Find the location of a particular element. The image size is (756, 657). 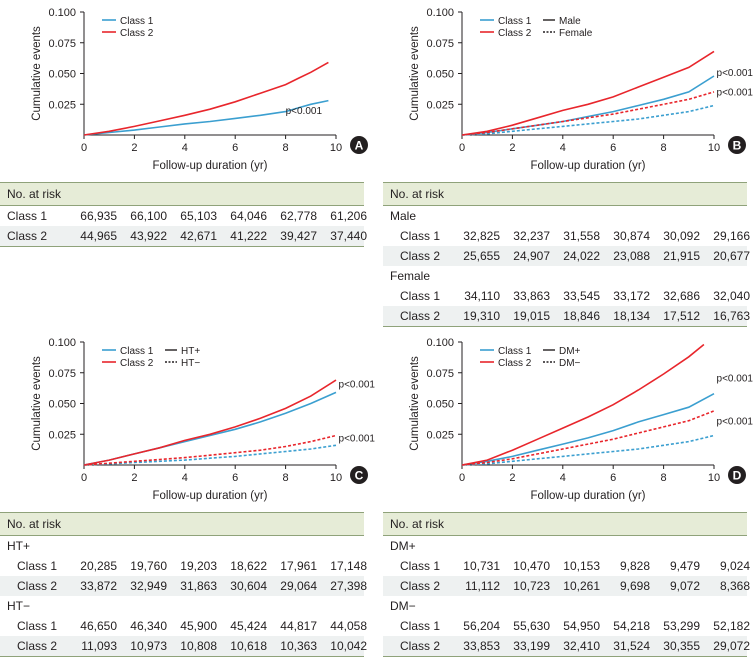

at-risk-cell: 10,618 is located at coordinates (248, 646).